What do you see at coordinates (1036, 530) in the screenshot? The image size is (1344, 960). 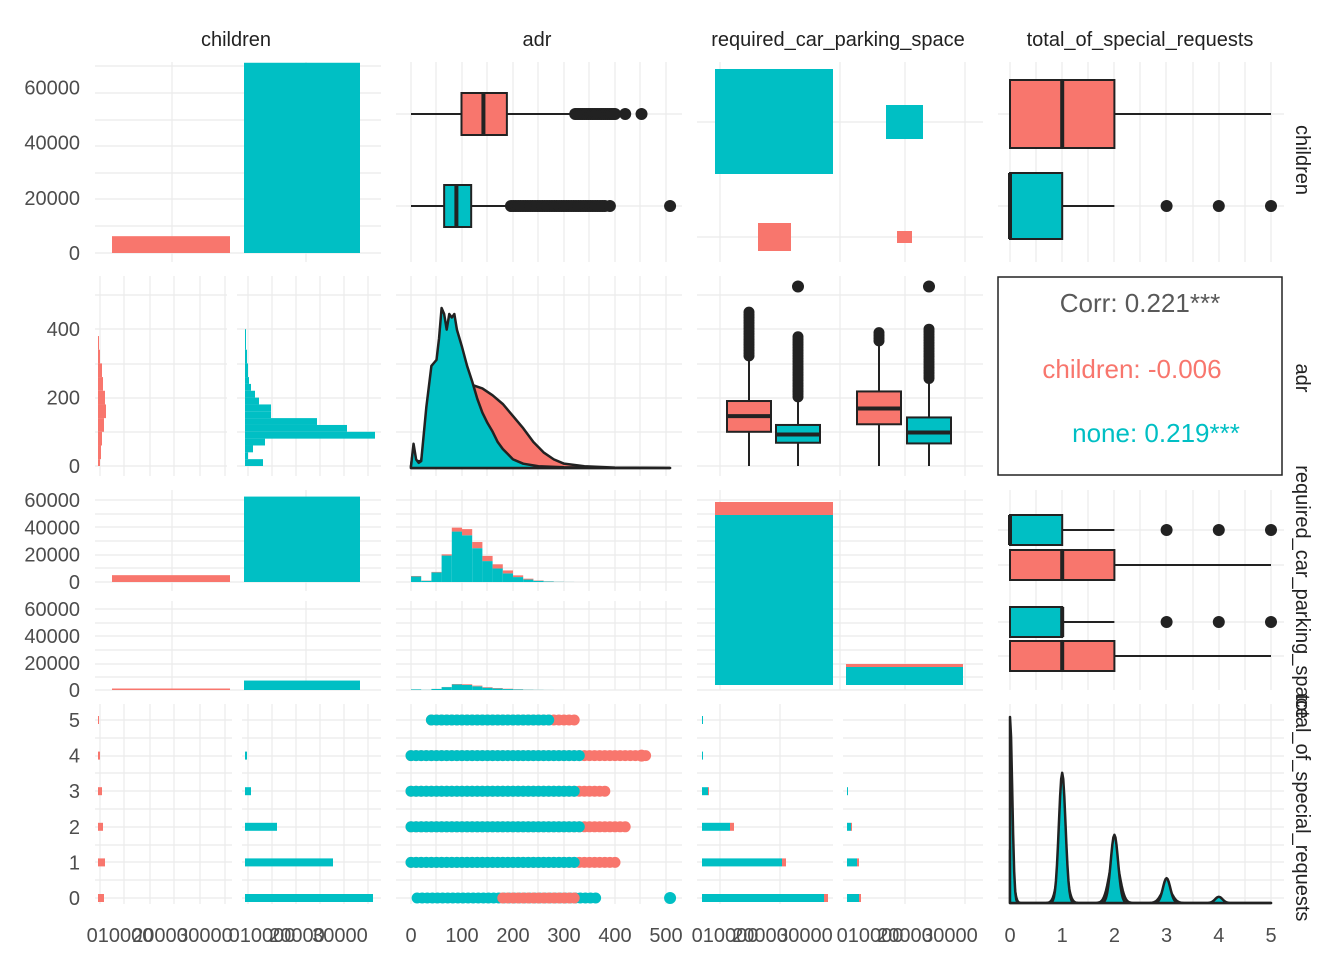 I see `box` at bounding box center [1036, 530].